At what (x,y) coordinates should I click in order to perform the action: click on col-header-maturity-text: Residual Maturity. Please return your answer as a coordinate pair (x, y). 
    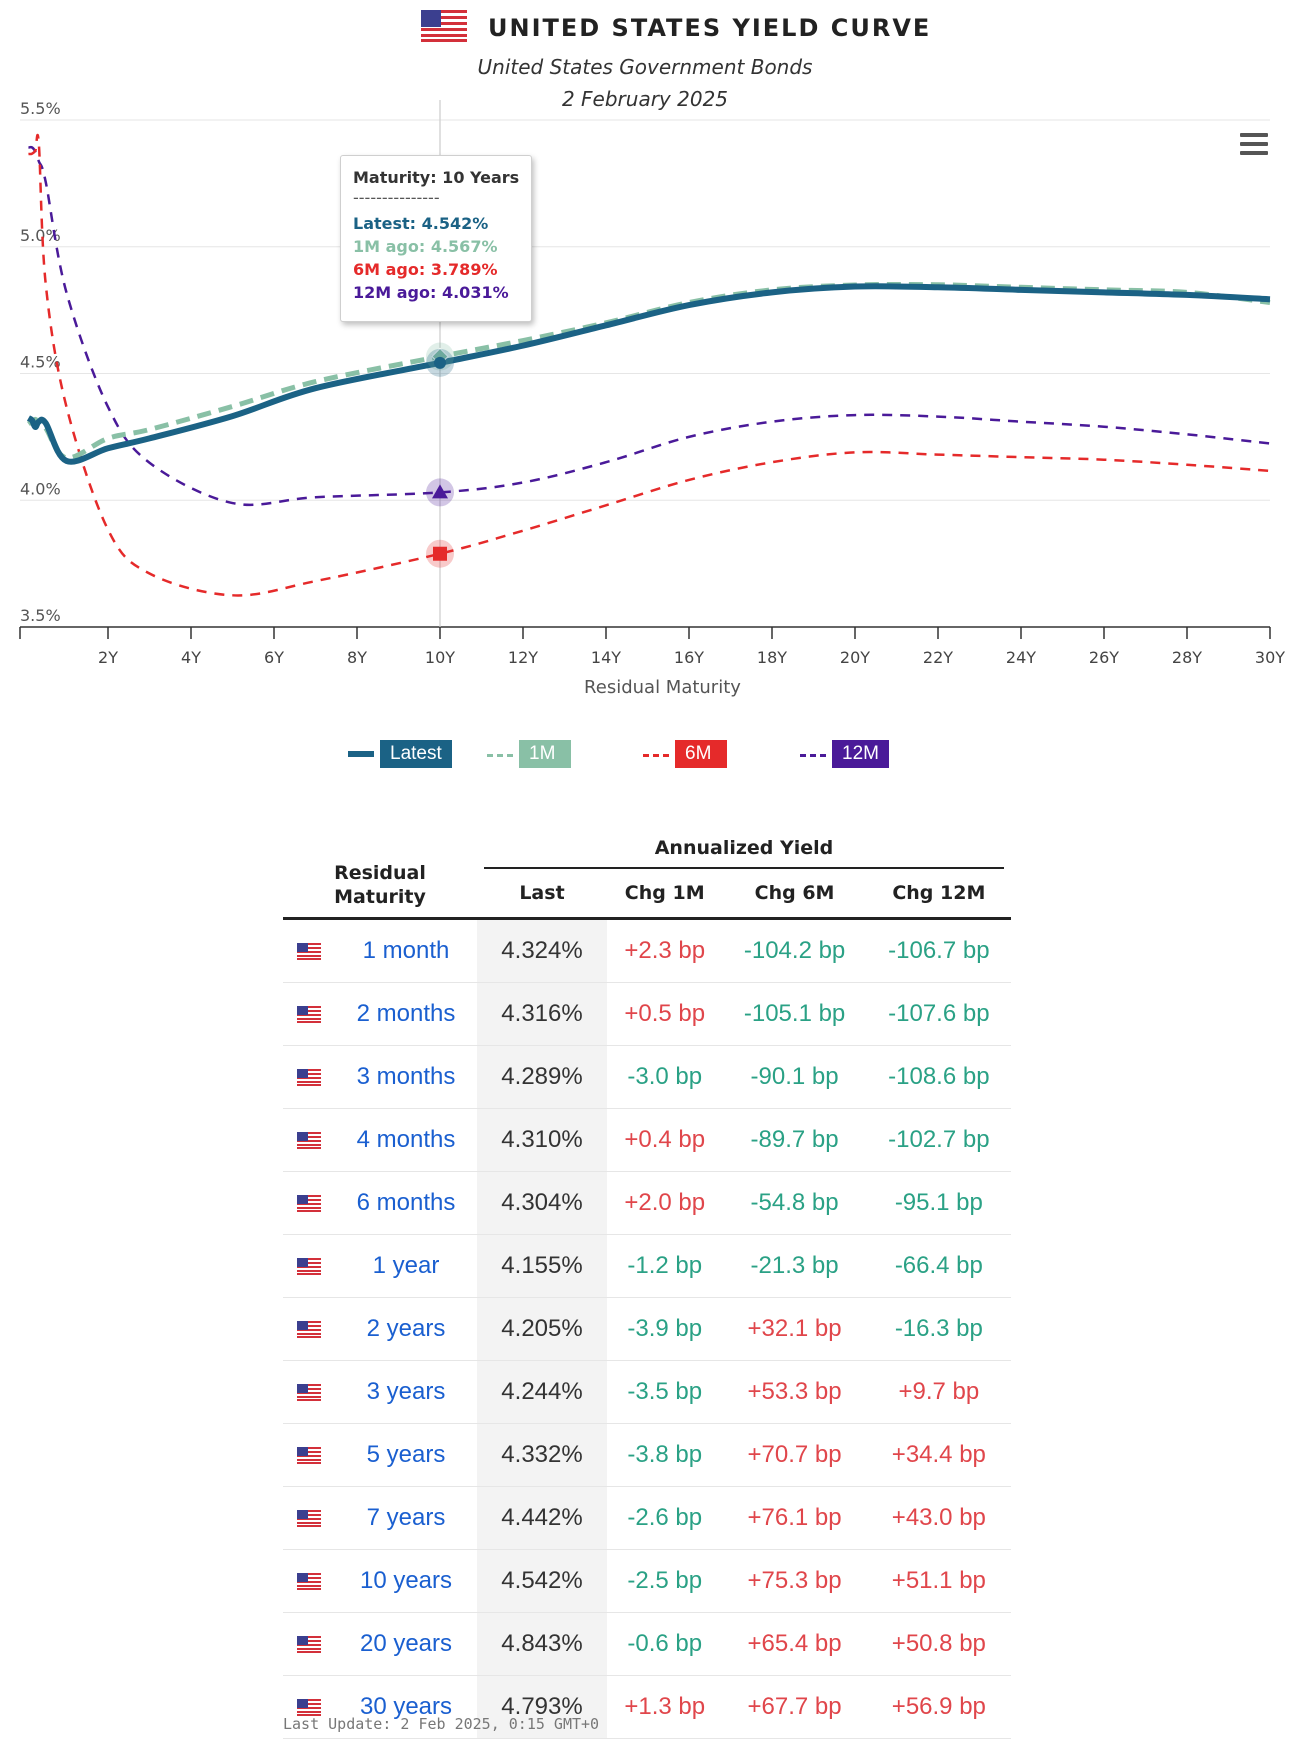
    Looking at the image, I should click on (380, 884).